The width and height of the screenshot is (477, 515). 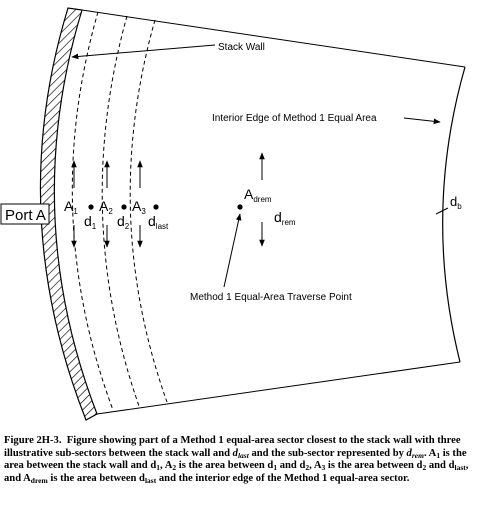 I want to click on caption-text-4: is the area between the stack wall and d, so click(x=235, y=459).